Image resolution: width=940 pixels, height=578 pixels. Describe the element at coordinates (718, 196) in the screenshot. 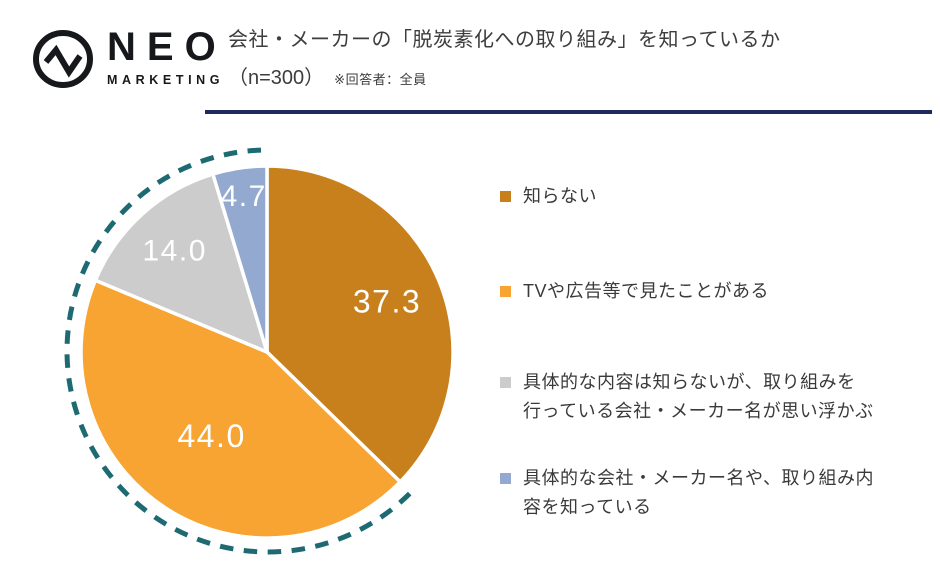

I see `legend-item: 知らない` at that location.